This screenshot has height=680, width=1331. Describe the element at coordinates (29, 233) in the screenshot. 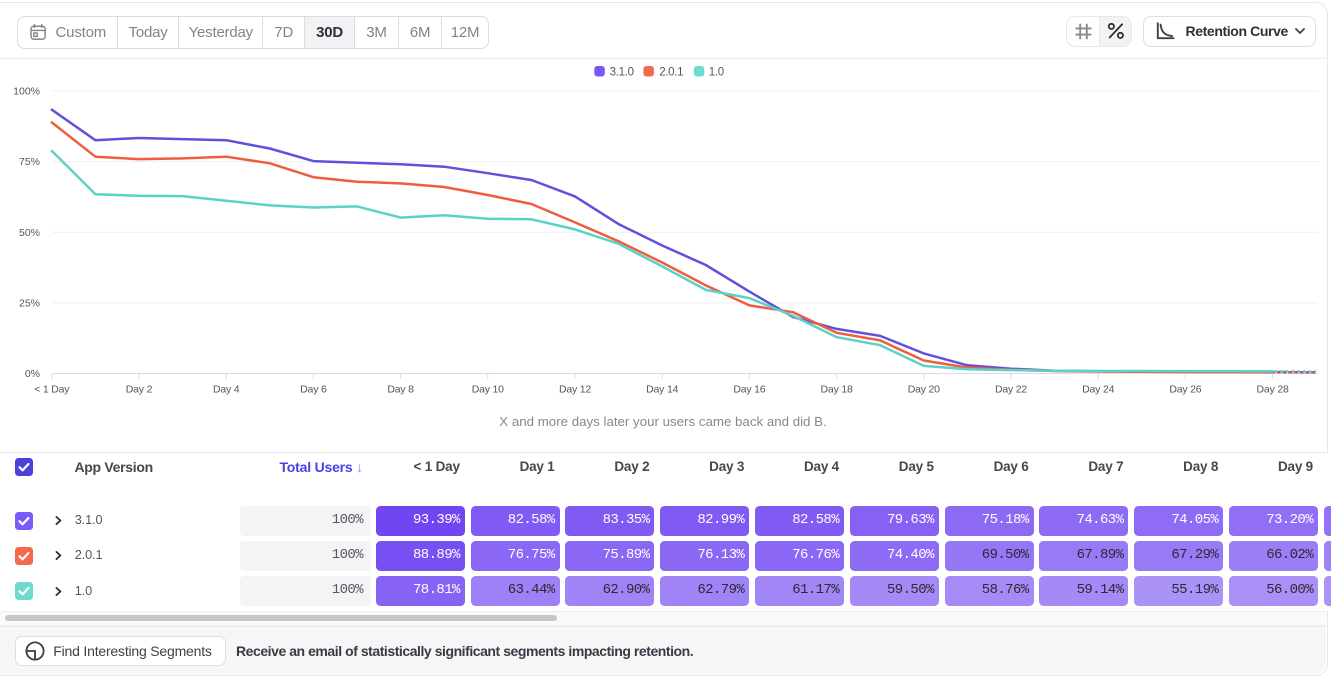

I see `svg-text: 50%` at that location.